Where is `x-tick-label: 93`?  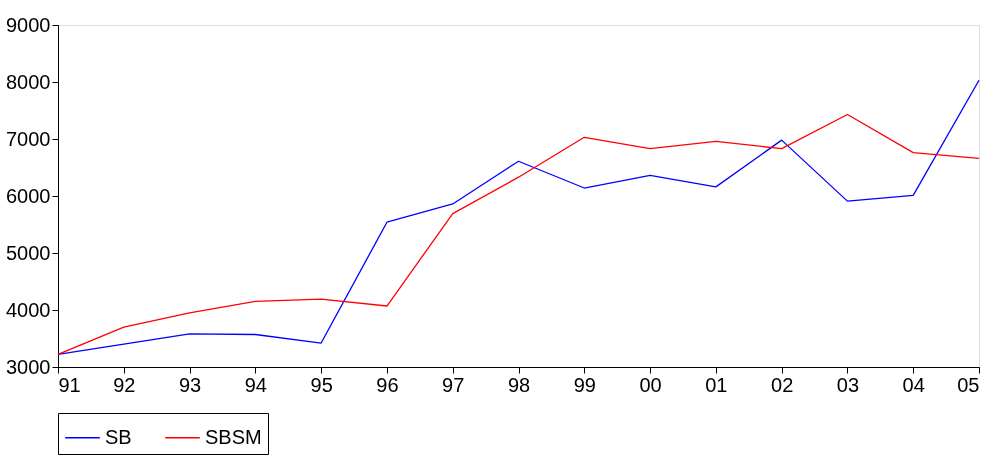 x-tick-label: 93 is located at coordinates (190, 384).